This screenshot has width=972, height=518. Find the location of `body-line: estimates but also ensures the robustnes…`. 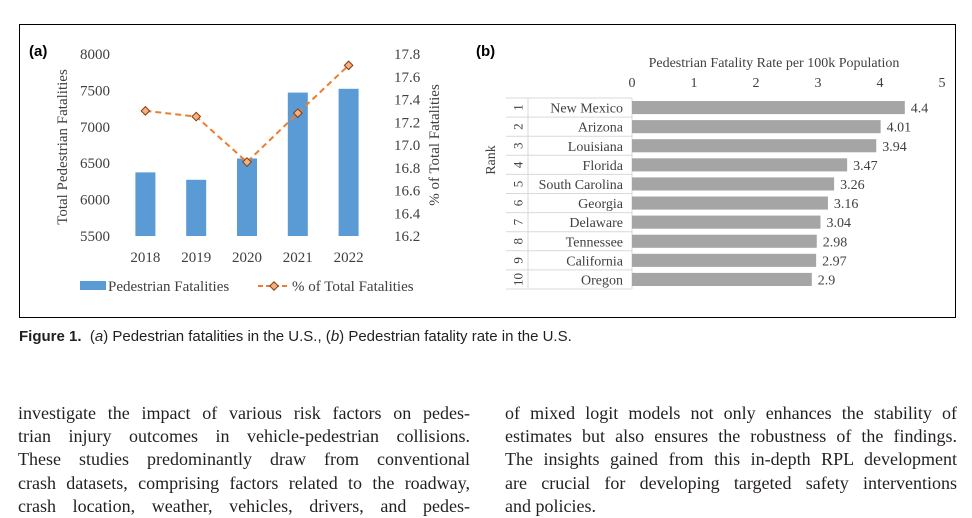

body-line: estimates but also ensures the robustnes… is located at coordinates (731, 436).